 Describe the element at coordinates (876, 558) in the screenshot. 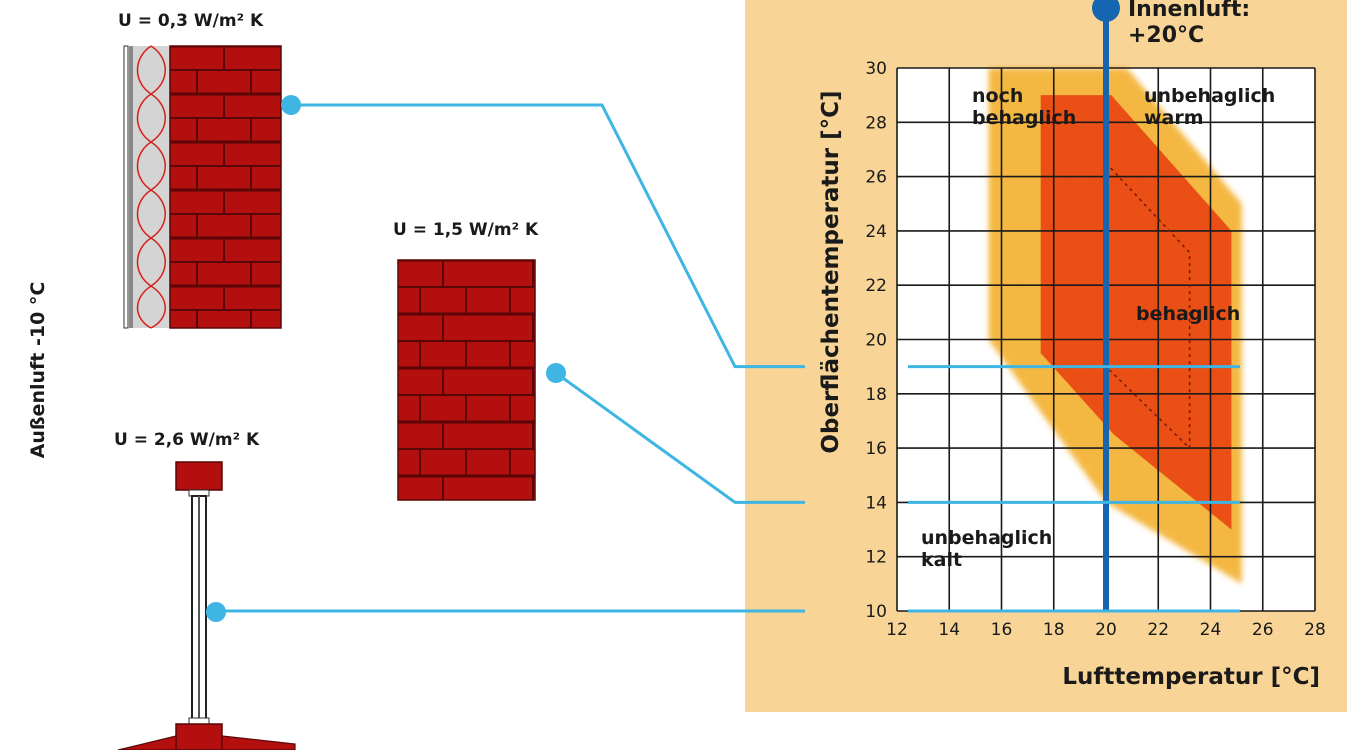

I see `y-tick-label: 12` at that location.